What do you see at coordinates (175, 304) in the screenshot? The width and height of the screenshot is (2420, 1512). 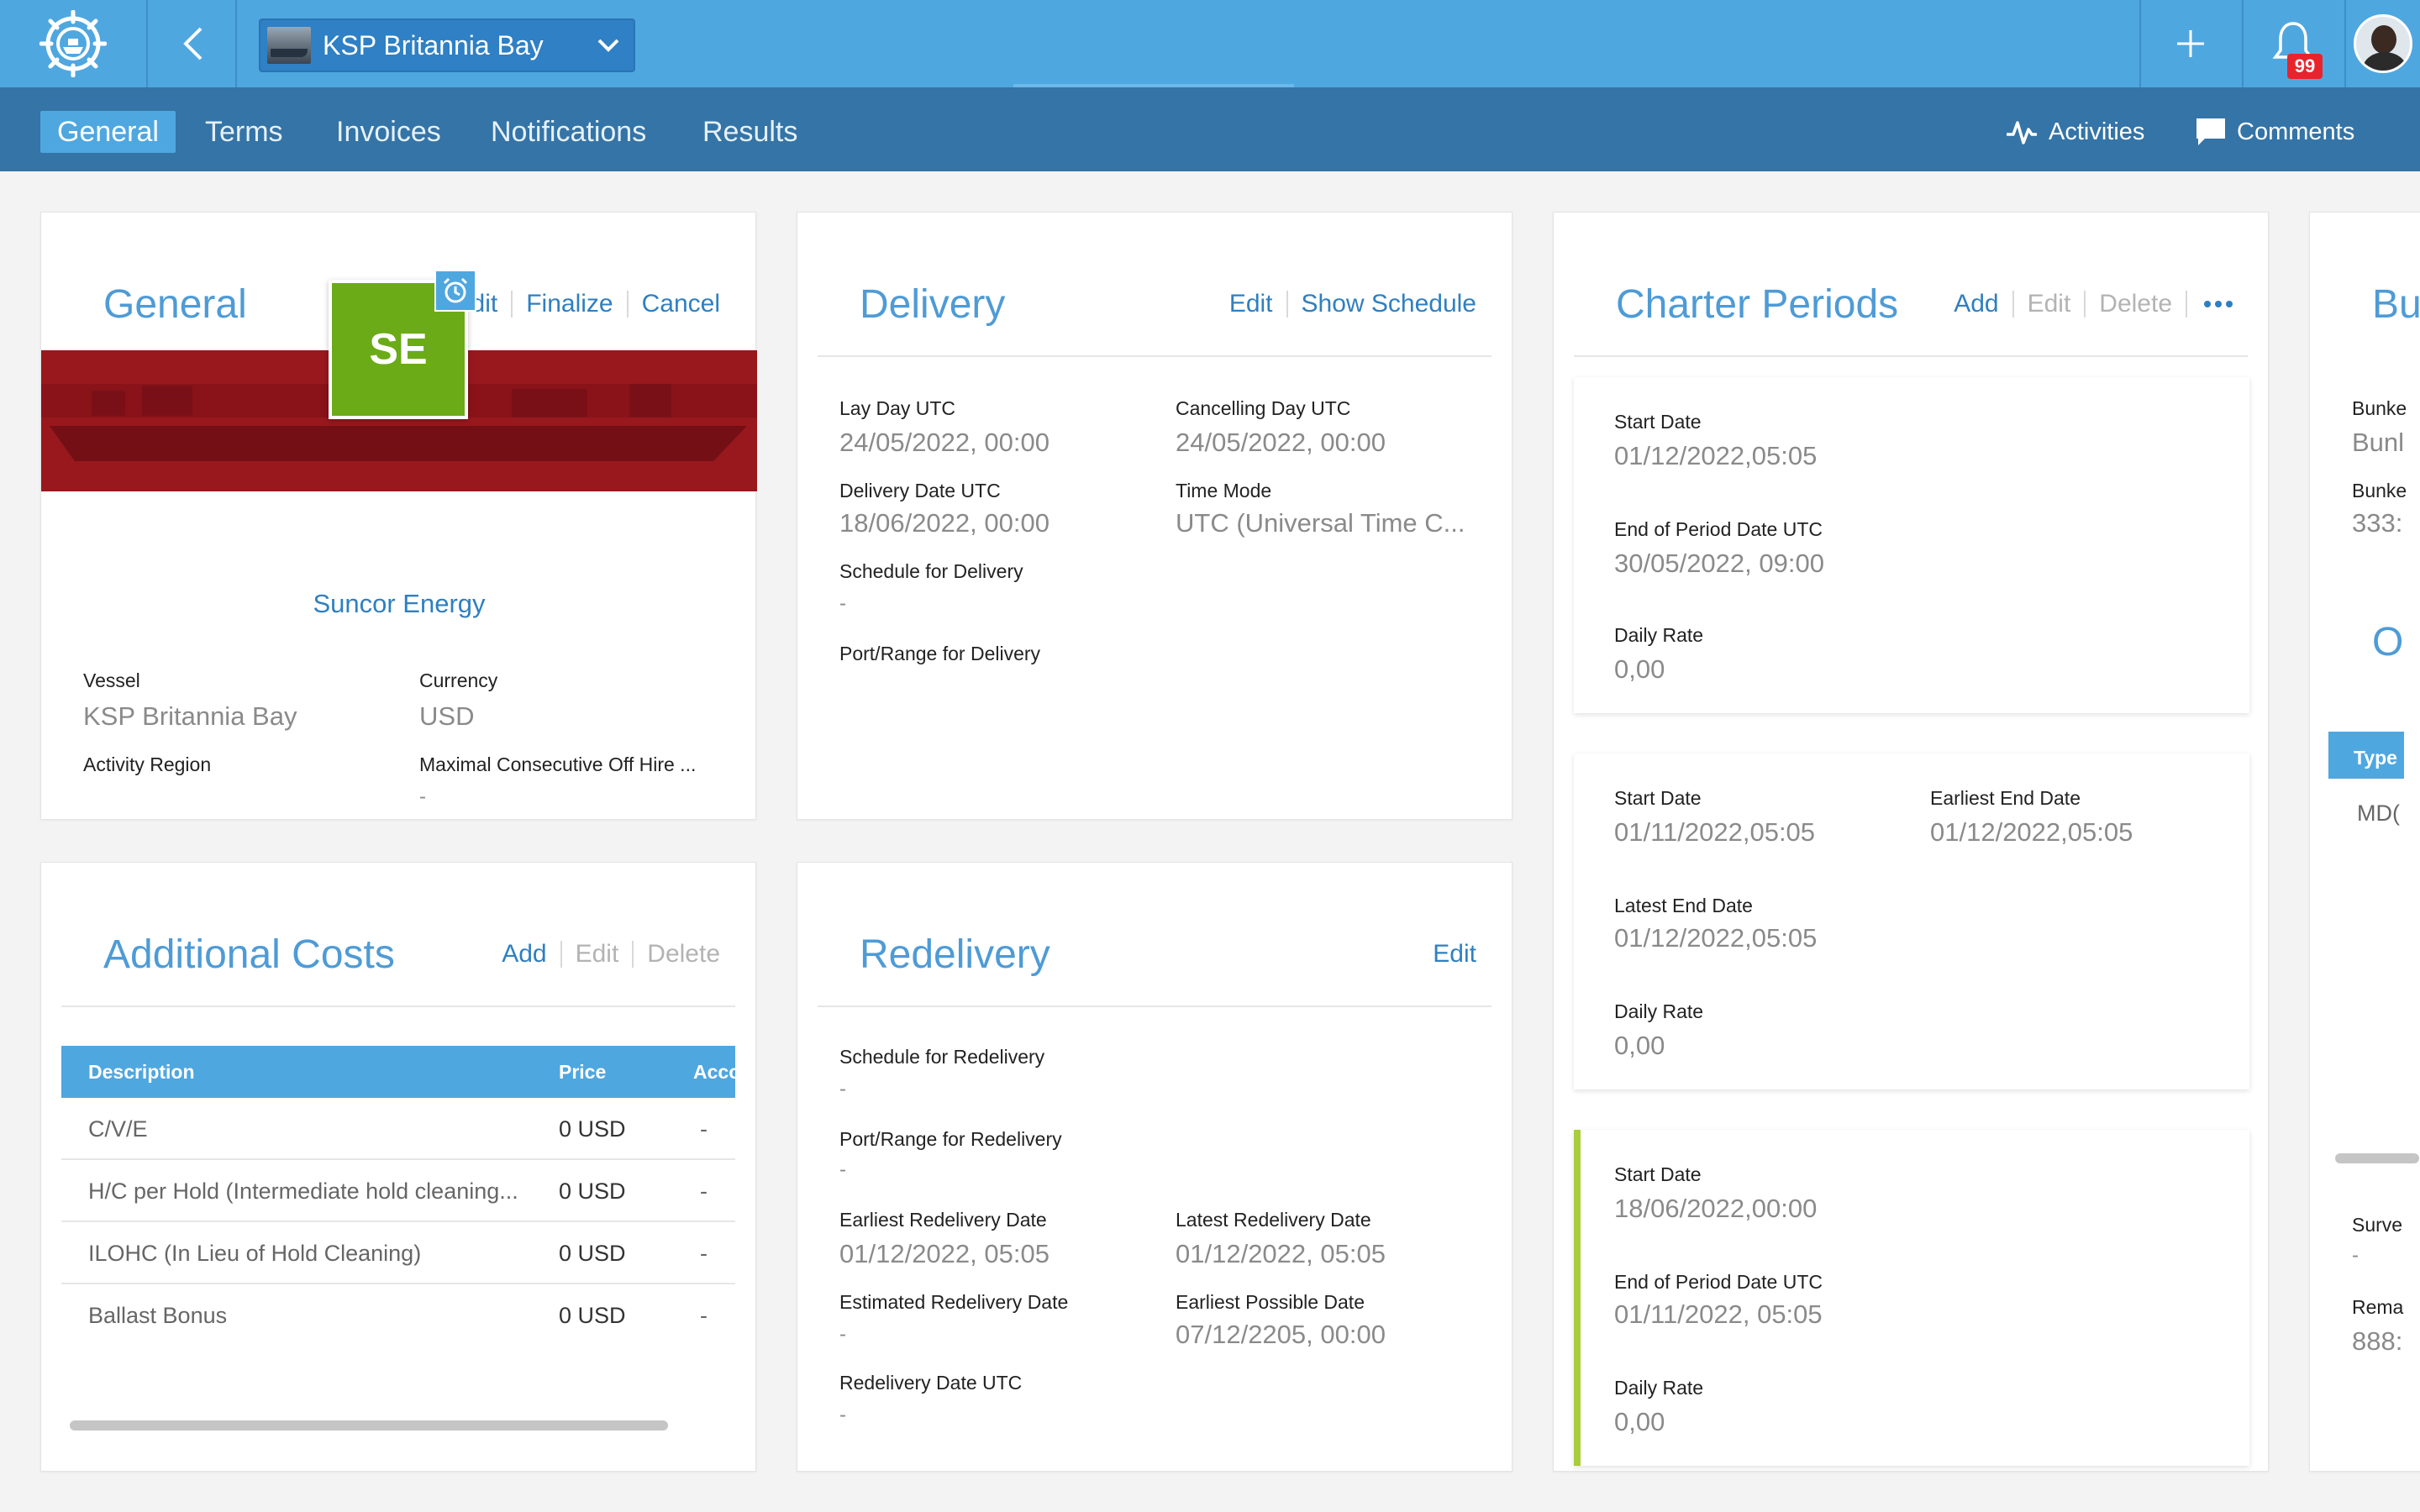 I see `general-title: General` at bounding box center [175, 304].